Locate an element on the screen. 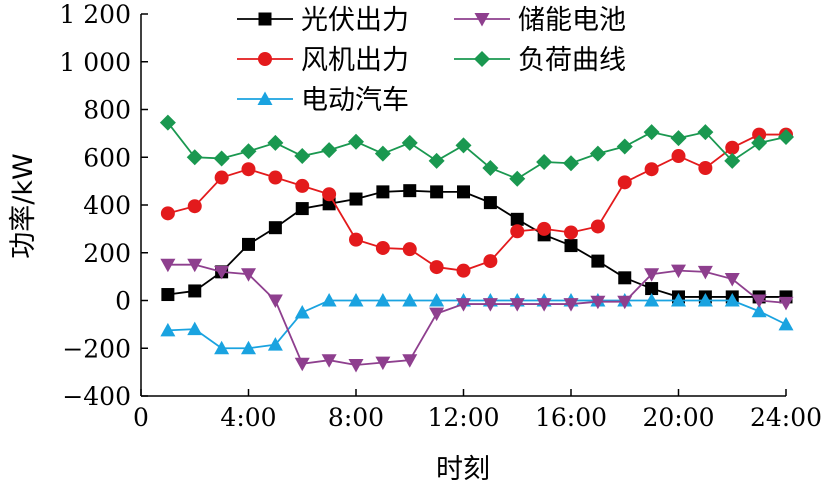 The image size is (829, 492). x-tick-label: 16:00 is located at coordinates (571, 417).